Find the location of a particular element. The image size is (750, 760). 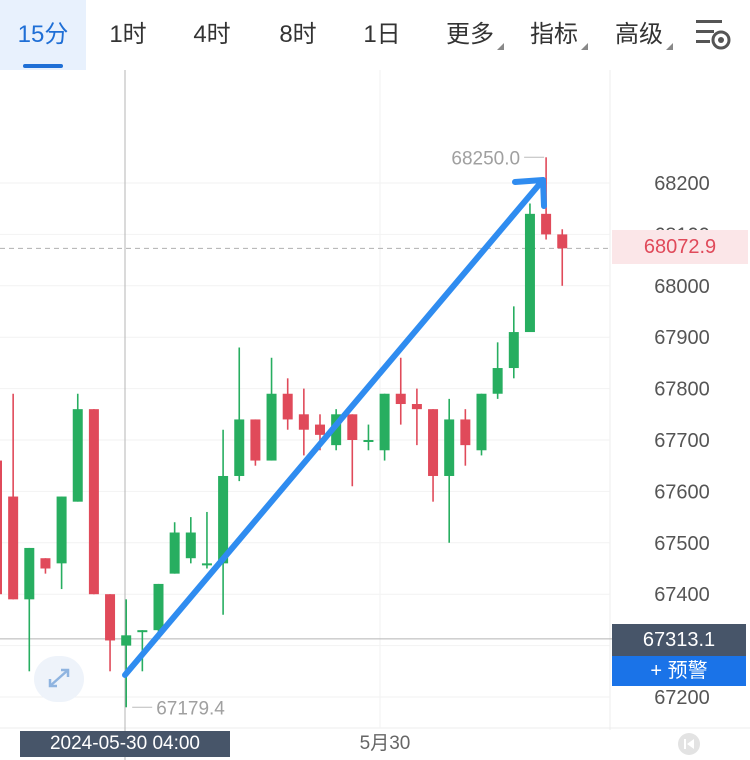

expand-icon is located at coordinates (59, 678).